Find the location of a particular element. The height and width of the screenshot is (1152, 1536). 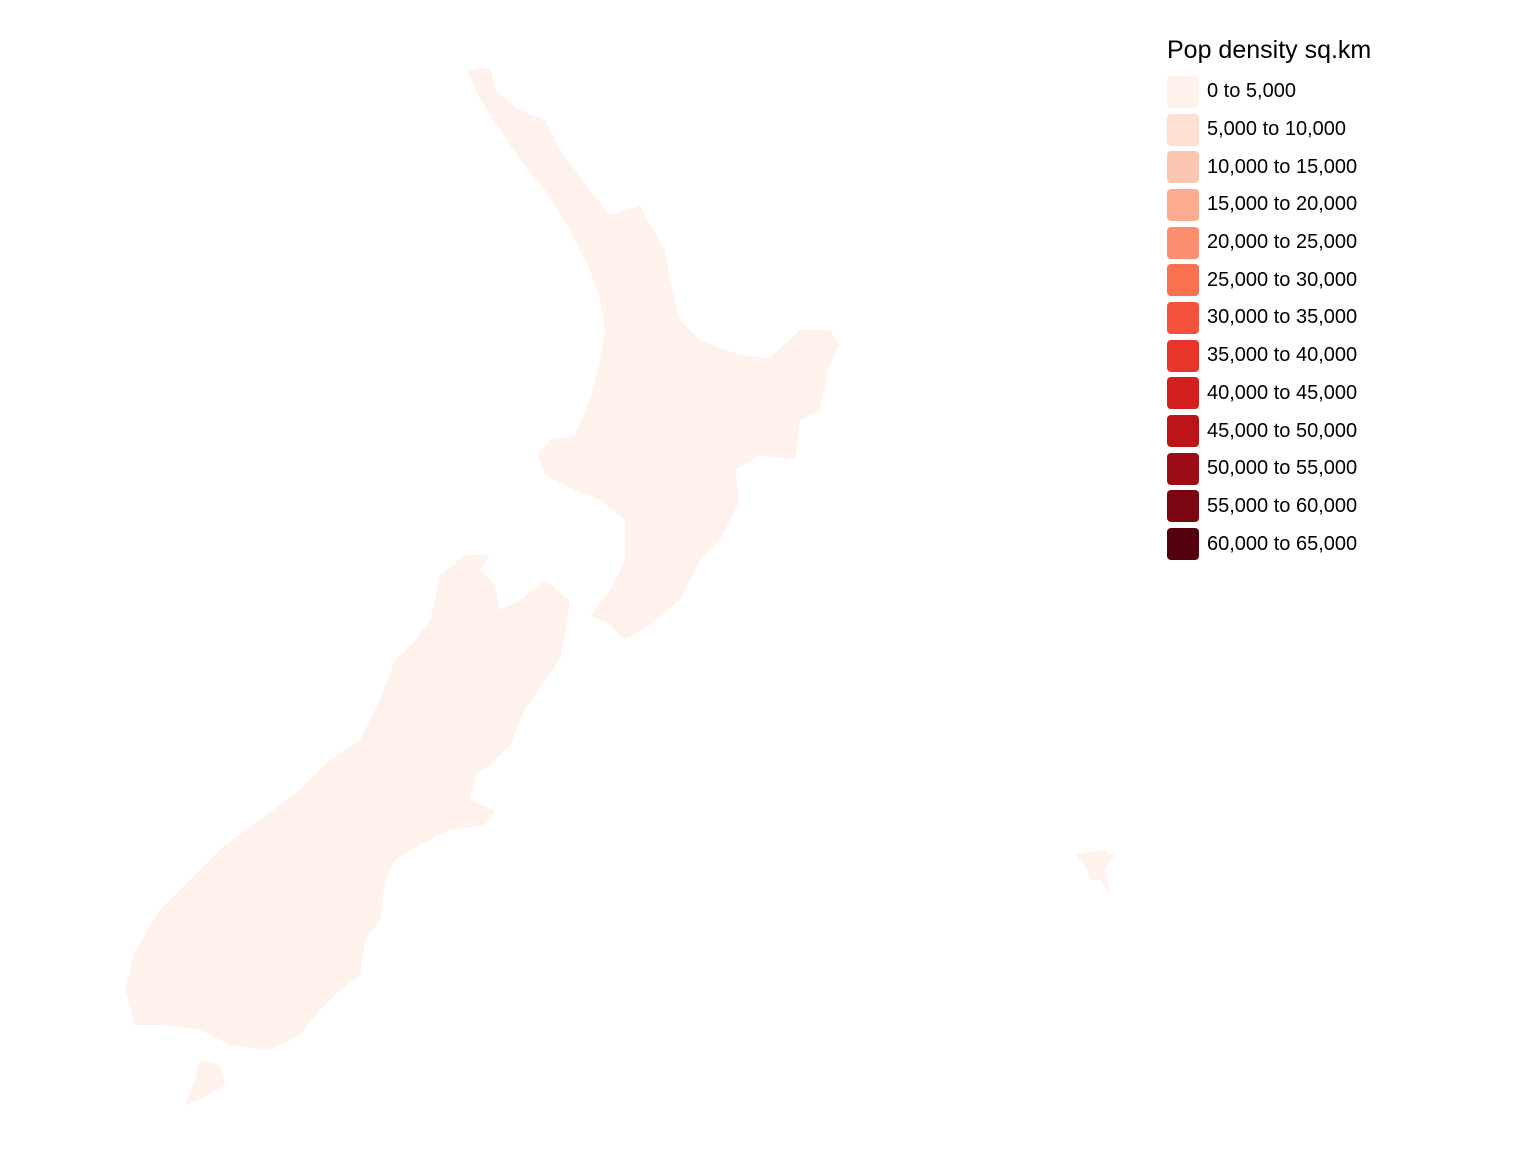

legend-label: 20,000 to 25,000 is located at coordinates (1282, 242).